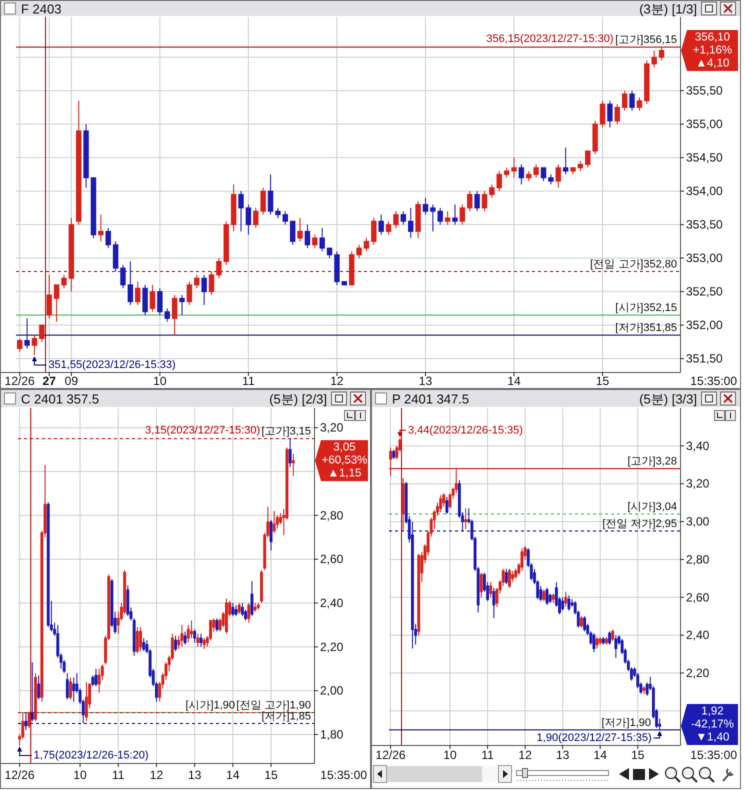 The width and height of the screenshot is (746, 790). What do you see at coordinates (668, 9) in the screenshot?
I see `chart-subtitle: (3분) [1/3]` at bounding box center [668, 9].